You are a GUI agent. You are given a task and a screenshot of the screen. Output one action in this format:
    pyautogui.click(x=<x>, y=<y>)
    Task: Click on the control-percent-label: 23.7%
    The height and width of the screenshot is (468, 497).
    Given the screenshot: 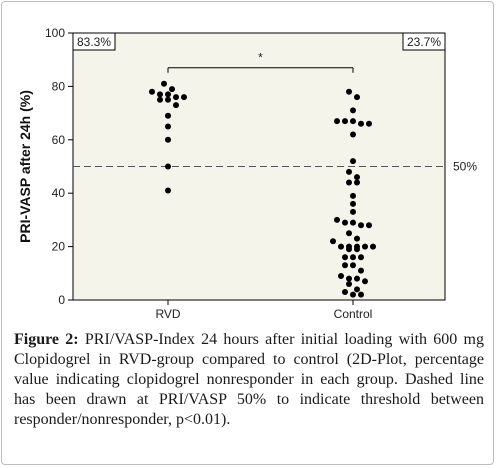 What is the action you would take?
    pyautogui.click(x=424, y=42)
    